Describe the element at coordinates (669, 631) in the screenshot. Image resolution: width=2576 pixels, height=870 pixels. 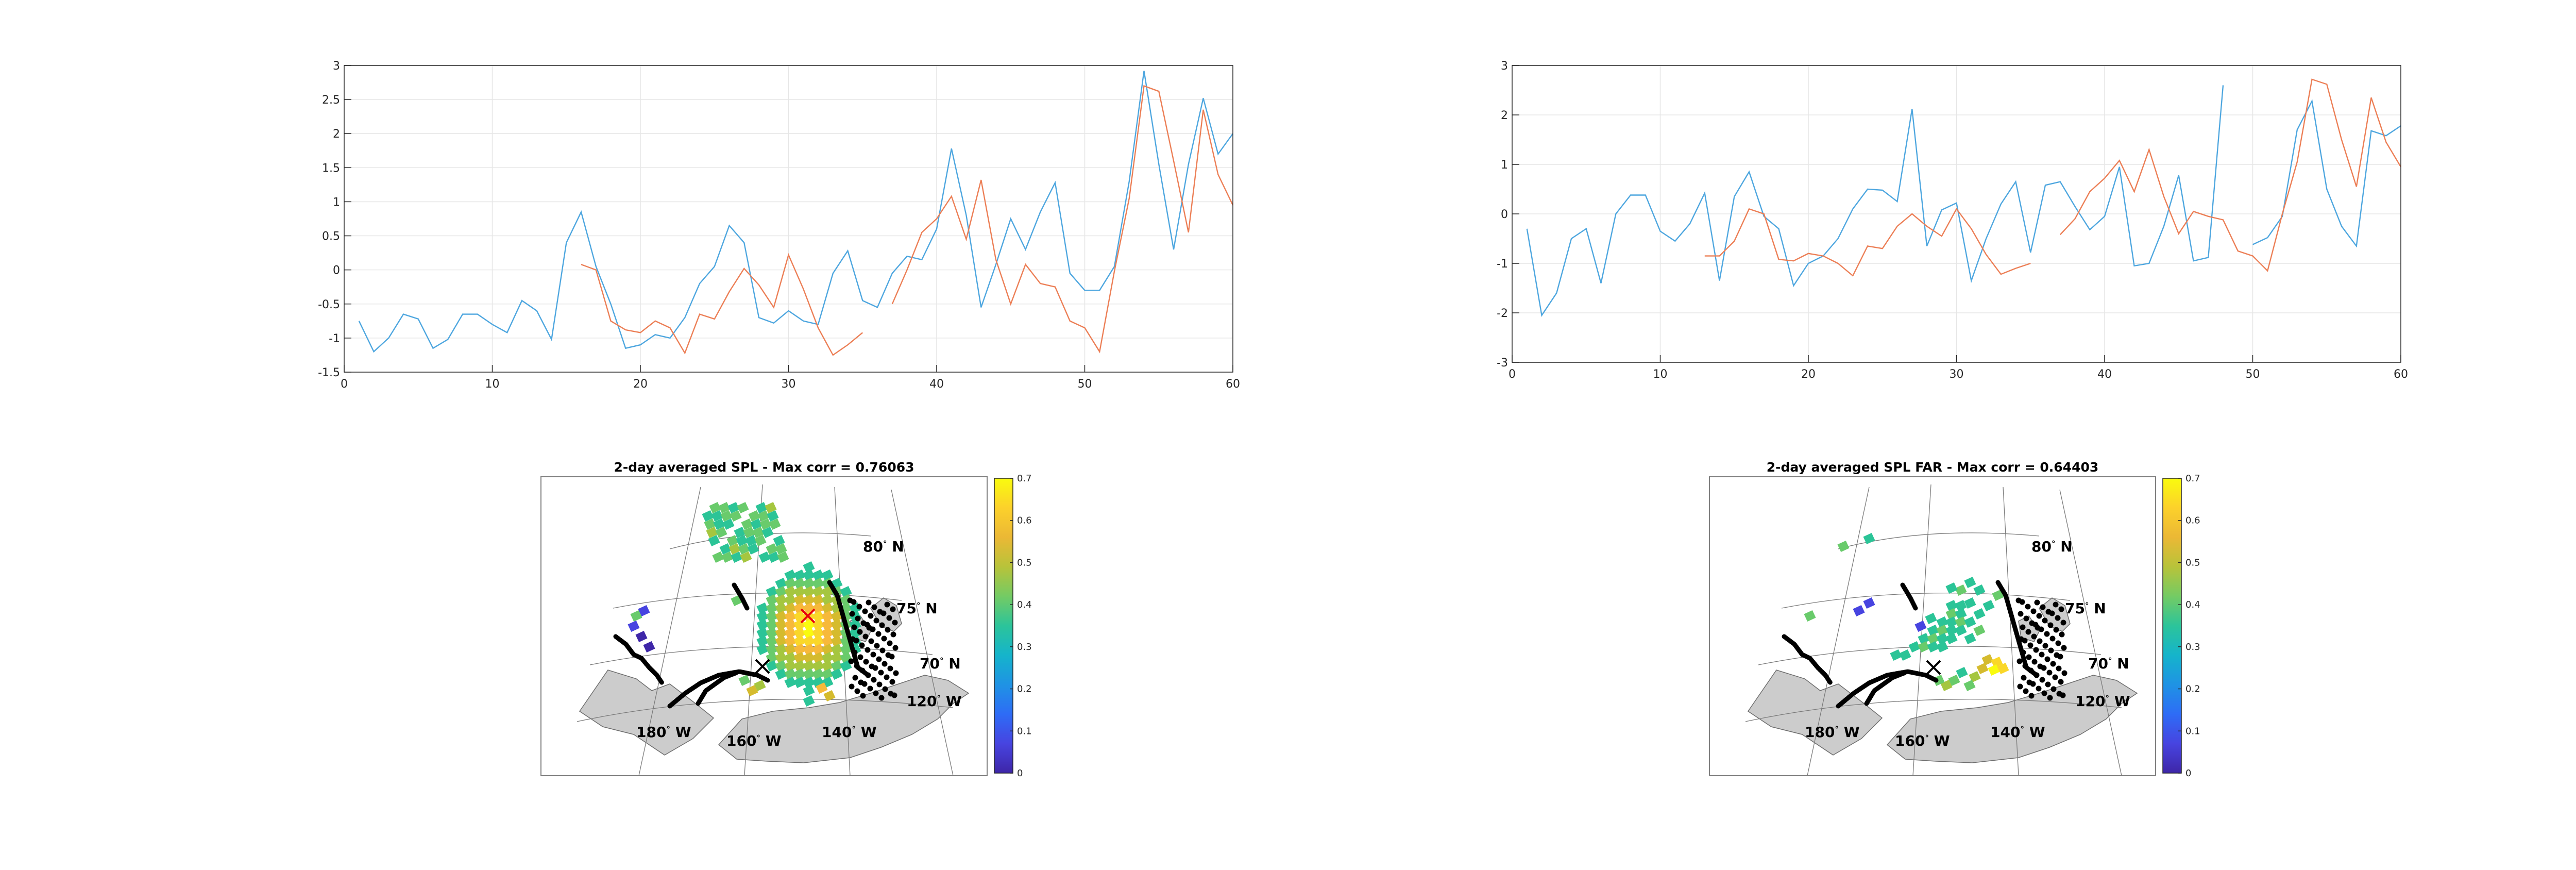
I see `longitude-line` at that location.